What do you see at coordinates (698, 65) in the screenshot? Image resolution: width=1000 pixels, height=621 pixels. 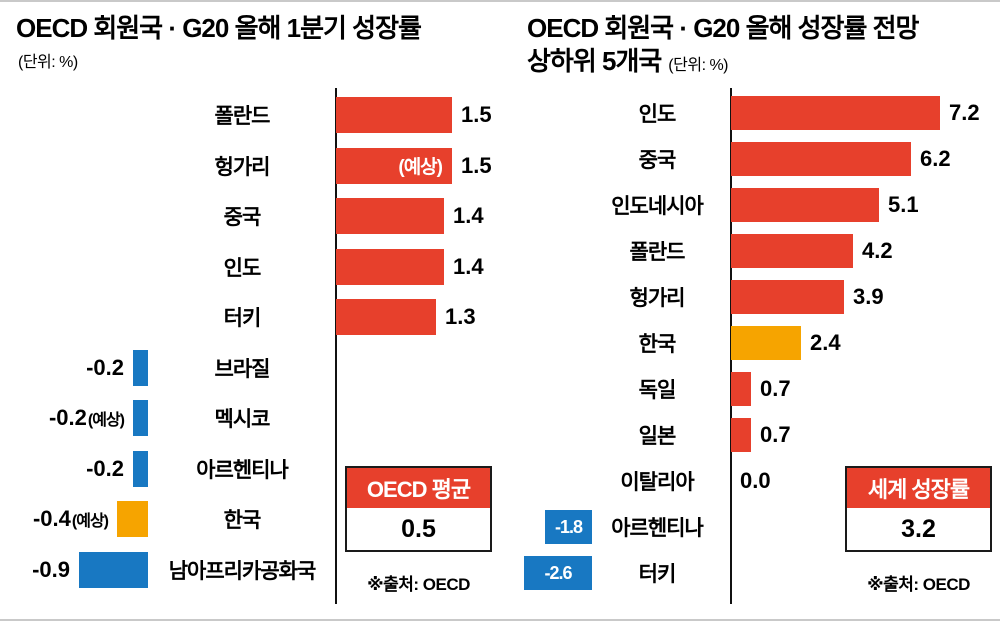 I see `right-chart-unit: (단위: %)` at bounding box center [698, 65].